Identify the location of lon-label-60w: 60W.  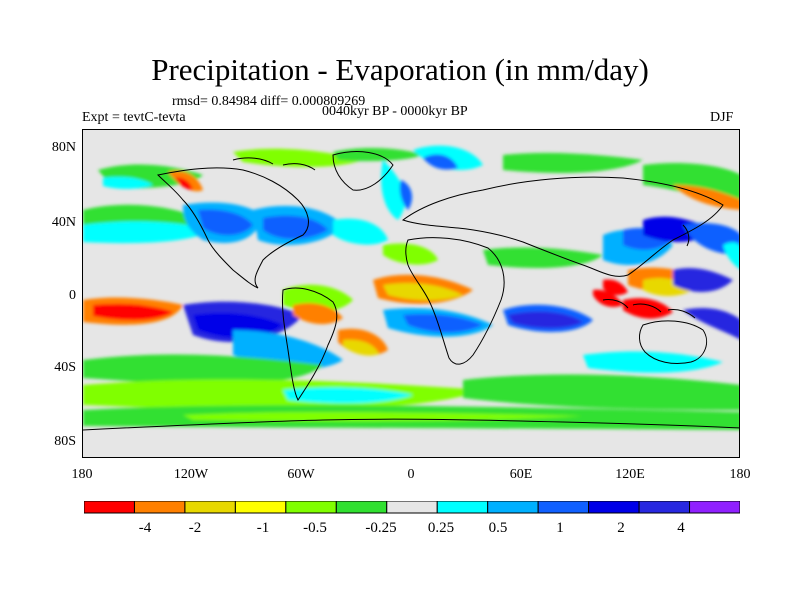
(301, 474).